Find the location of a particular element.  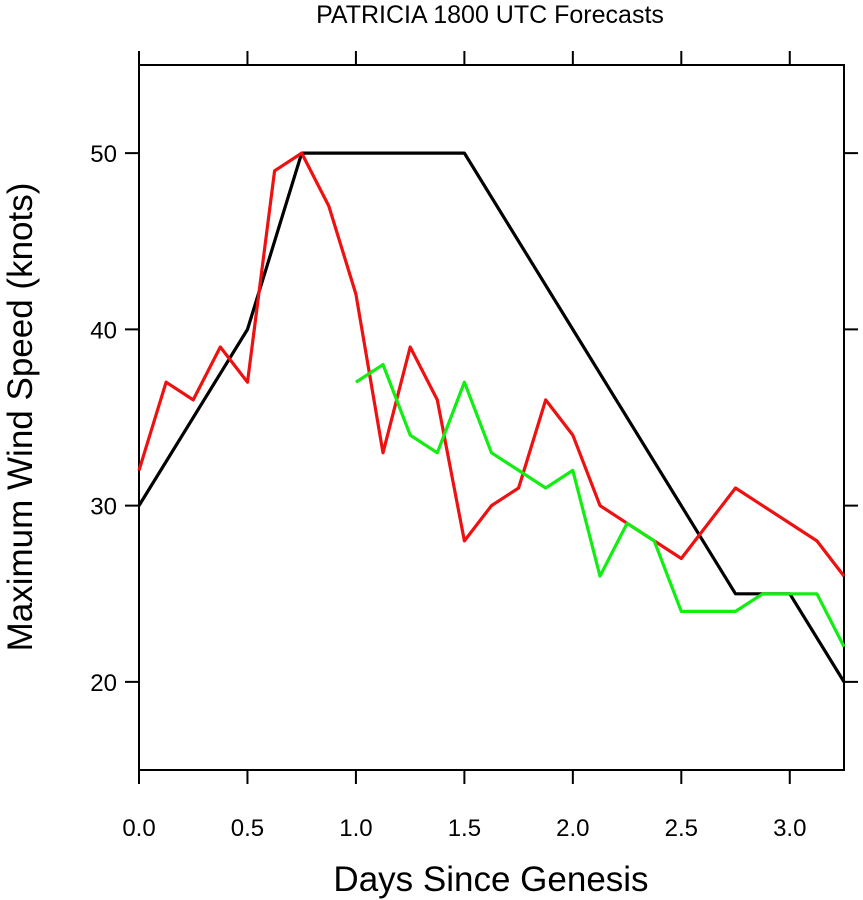

x-tick-label: 1.5 is located at coordinates (464, 828).